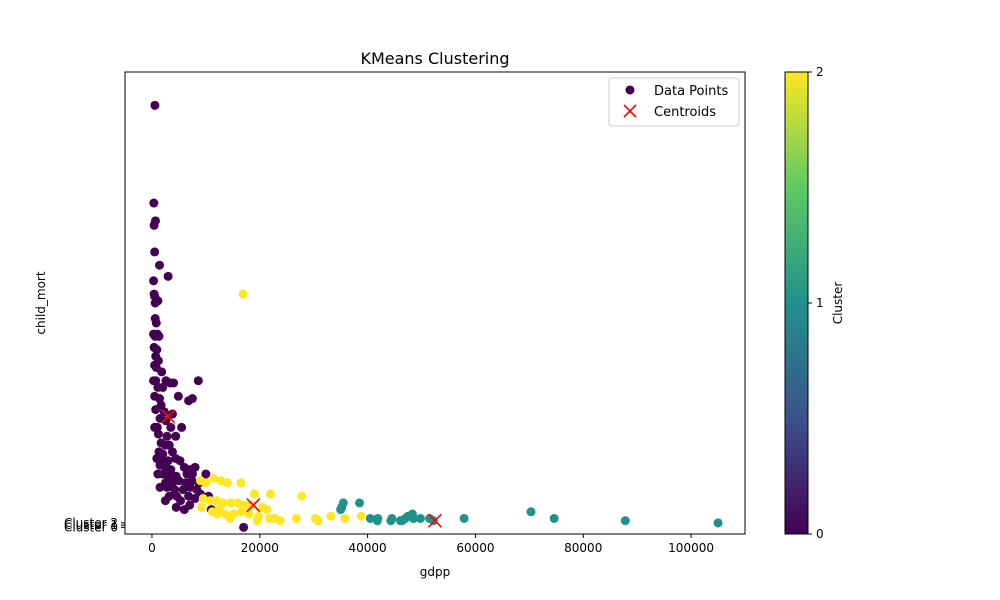 The width and height of the screenshot is (1000, 600). I want to click on chart-title: KMeans Clustering, so click(434, 58).